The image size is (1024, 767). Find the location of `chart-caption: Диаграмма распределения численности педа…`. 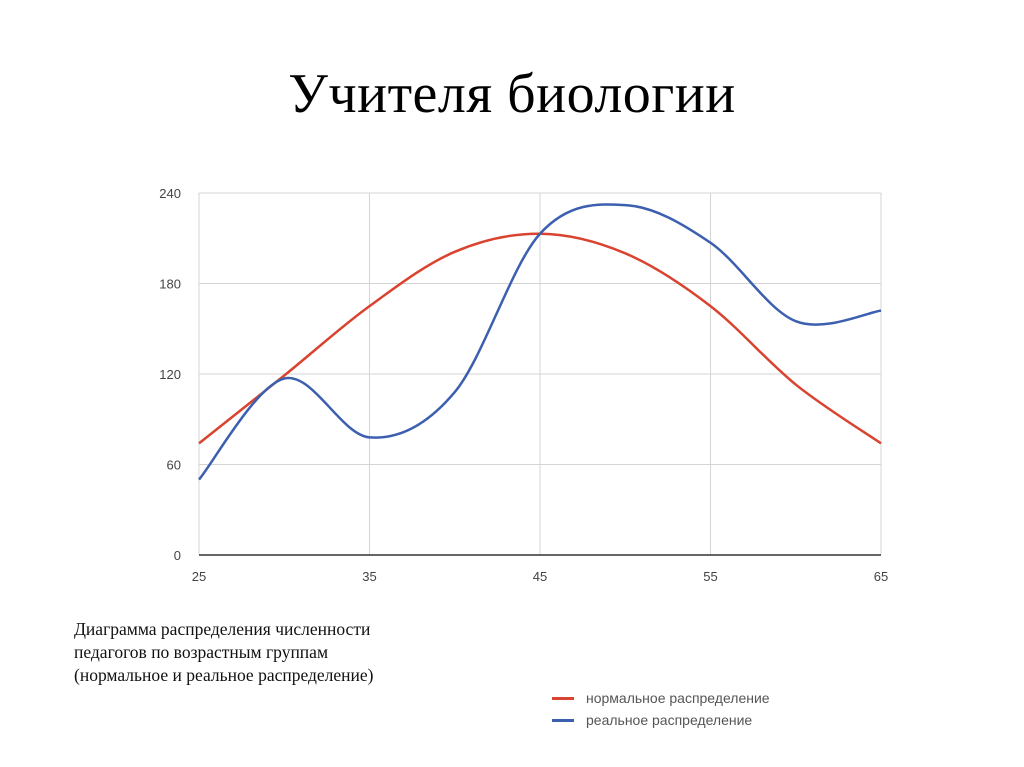

chart-caption: Диаграмма распределения численности педа… is located at coordinates (274, 652).